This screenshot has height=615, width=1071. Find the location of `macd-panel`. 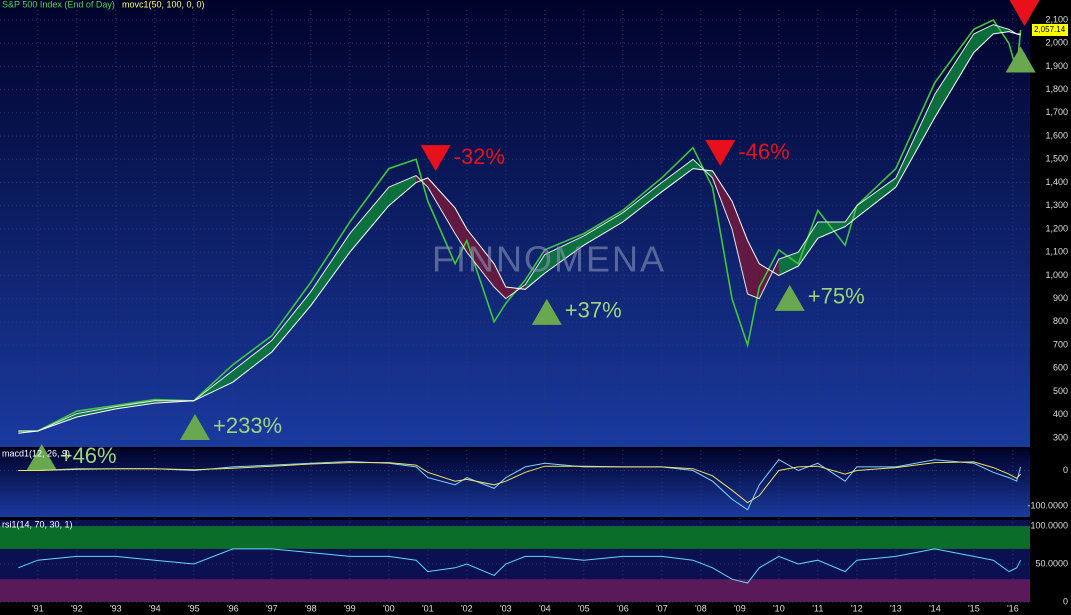

macd-panel is located at coordinates (515, 483).